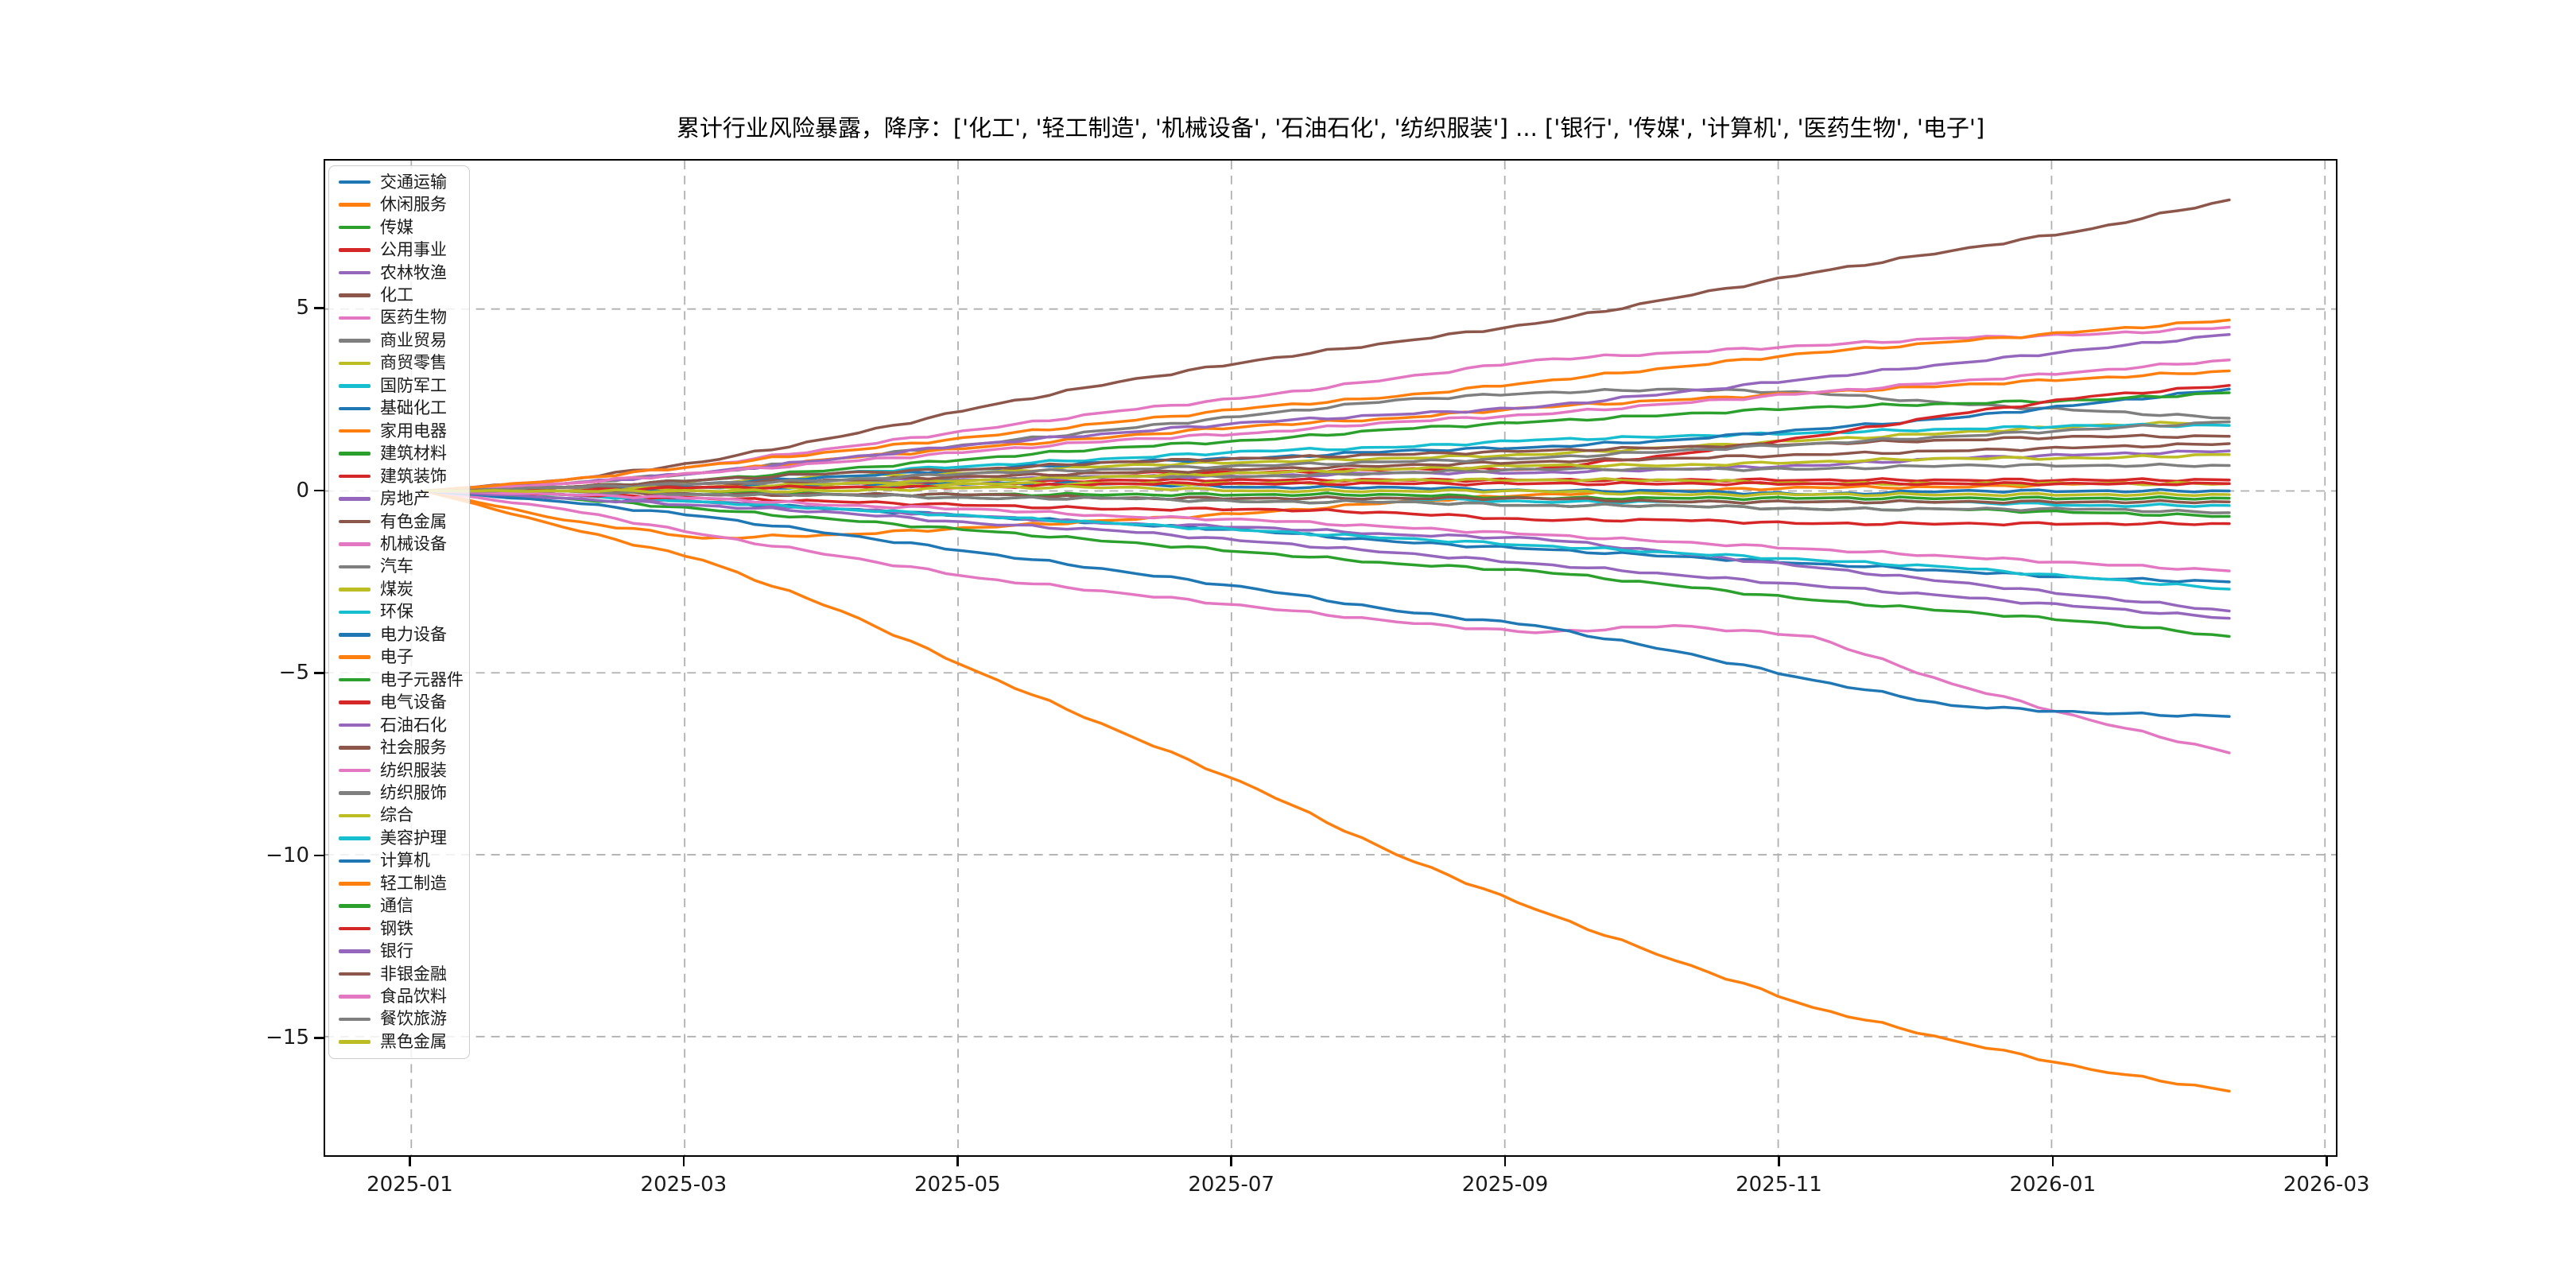 The height and width of the screenshot is (1288, 2576). Describe the element at coordinates (400, 793) in the screenshot. I see `legend-item-27: 纺织服饰` at that location.